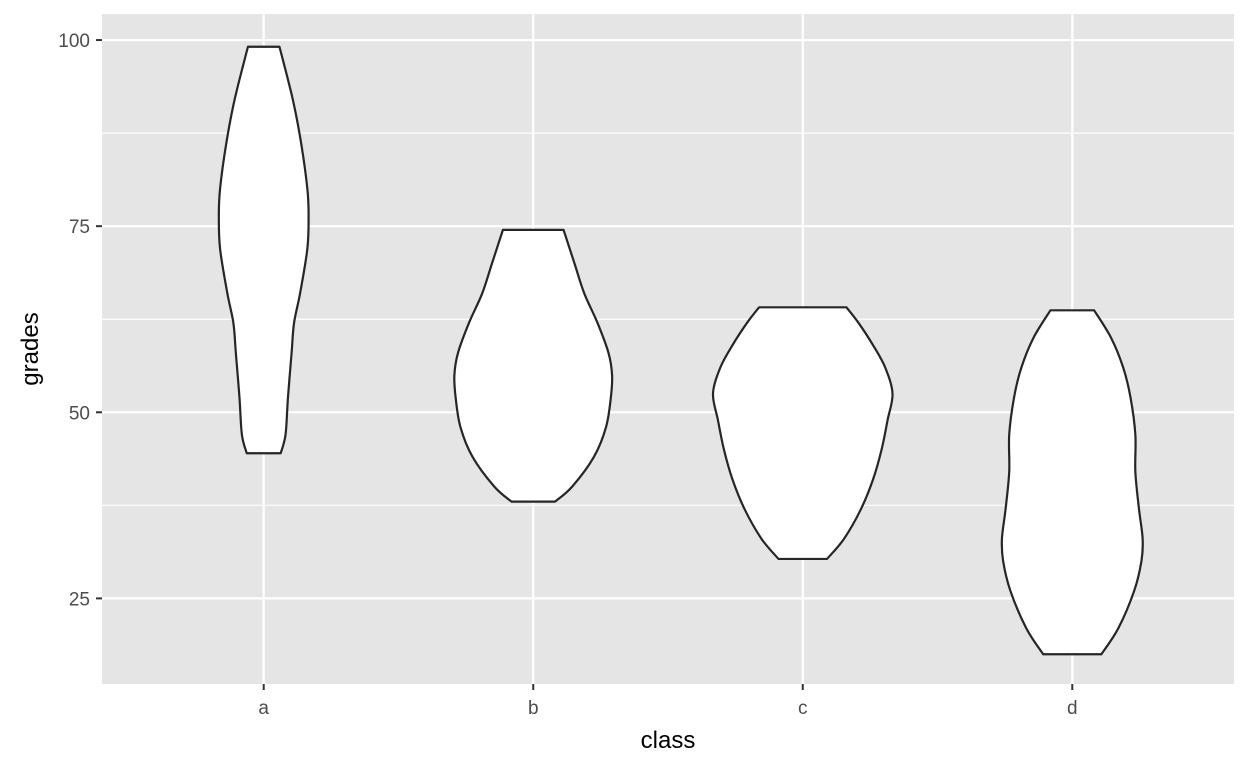 The width and height of the screenshot is (1248, 768). I want to click on y-tick-label: 25, so click(79, 599).